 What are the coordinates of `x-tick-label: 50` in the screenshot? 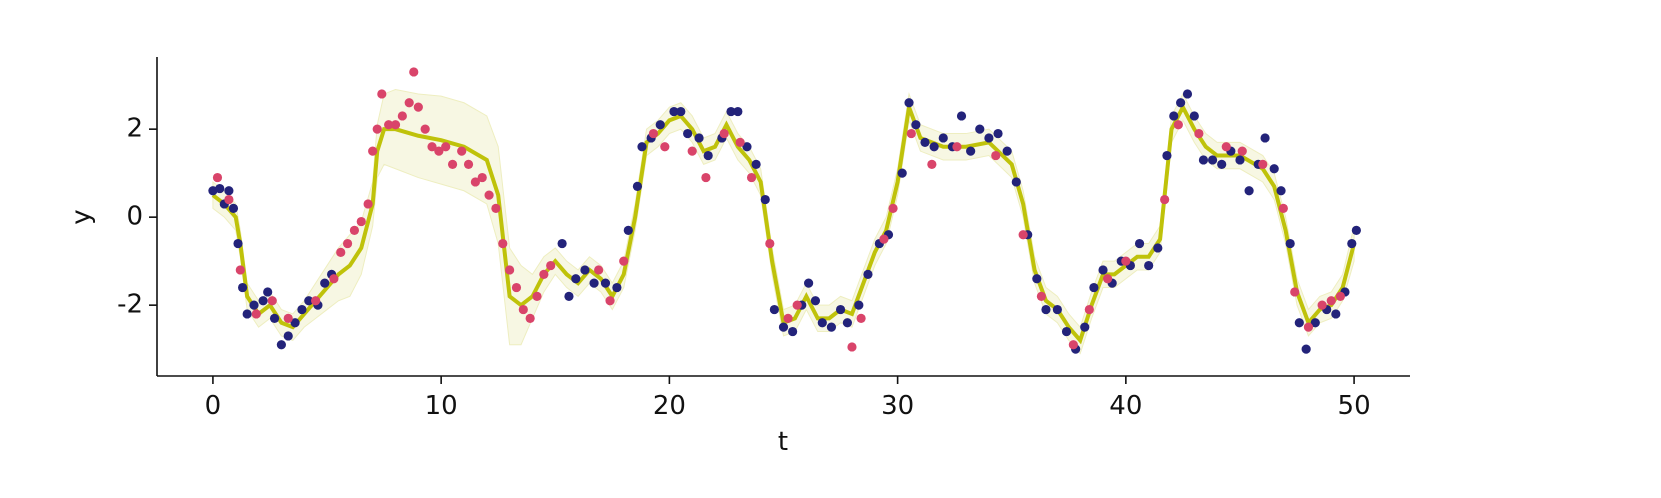 It's located at (1354, 406).